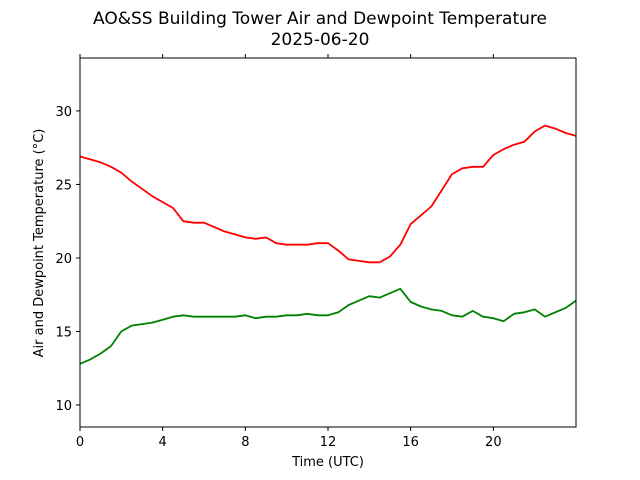  Describe the element at coordinates (493, 442) in the screenshot. I see `x-tick-label: 20` at that location.